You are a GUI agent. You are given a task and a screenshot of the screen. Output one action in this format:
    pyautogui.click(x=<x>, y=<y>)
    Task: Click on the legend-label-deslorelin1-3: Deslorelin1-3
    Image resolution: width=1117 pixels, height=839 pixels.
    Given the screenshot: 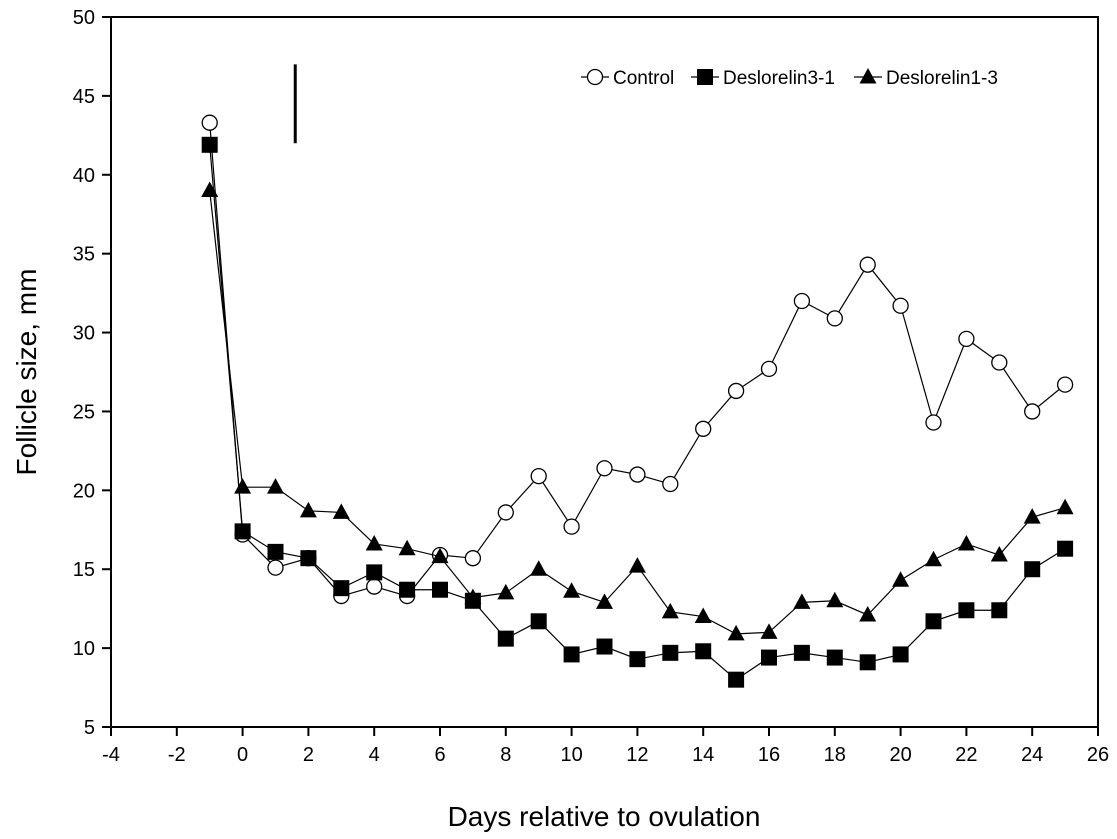 What is the action you would take?
    pyautogui.click(x=942, y=78)
    